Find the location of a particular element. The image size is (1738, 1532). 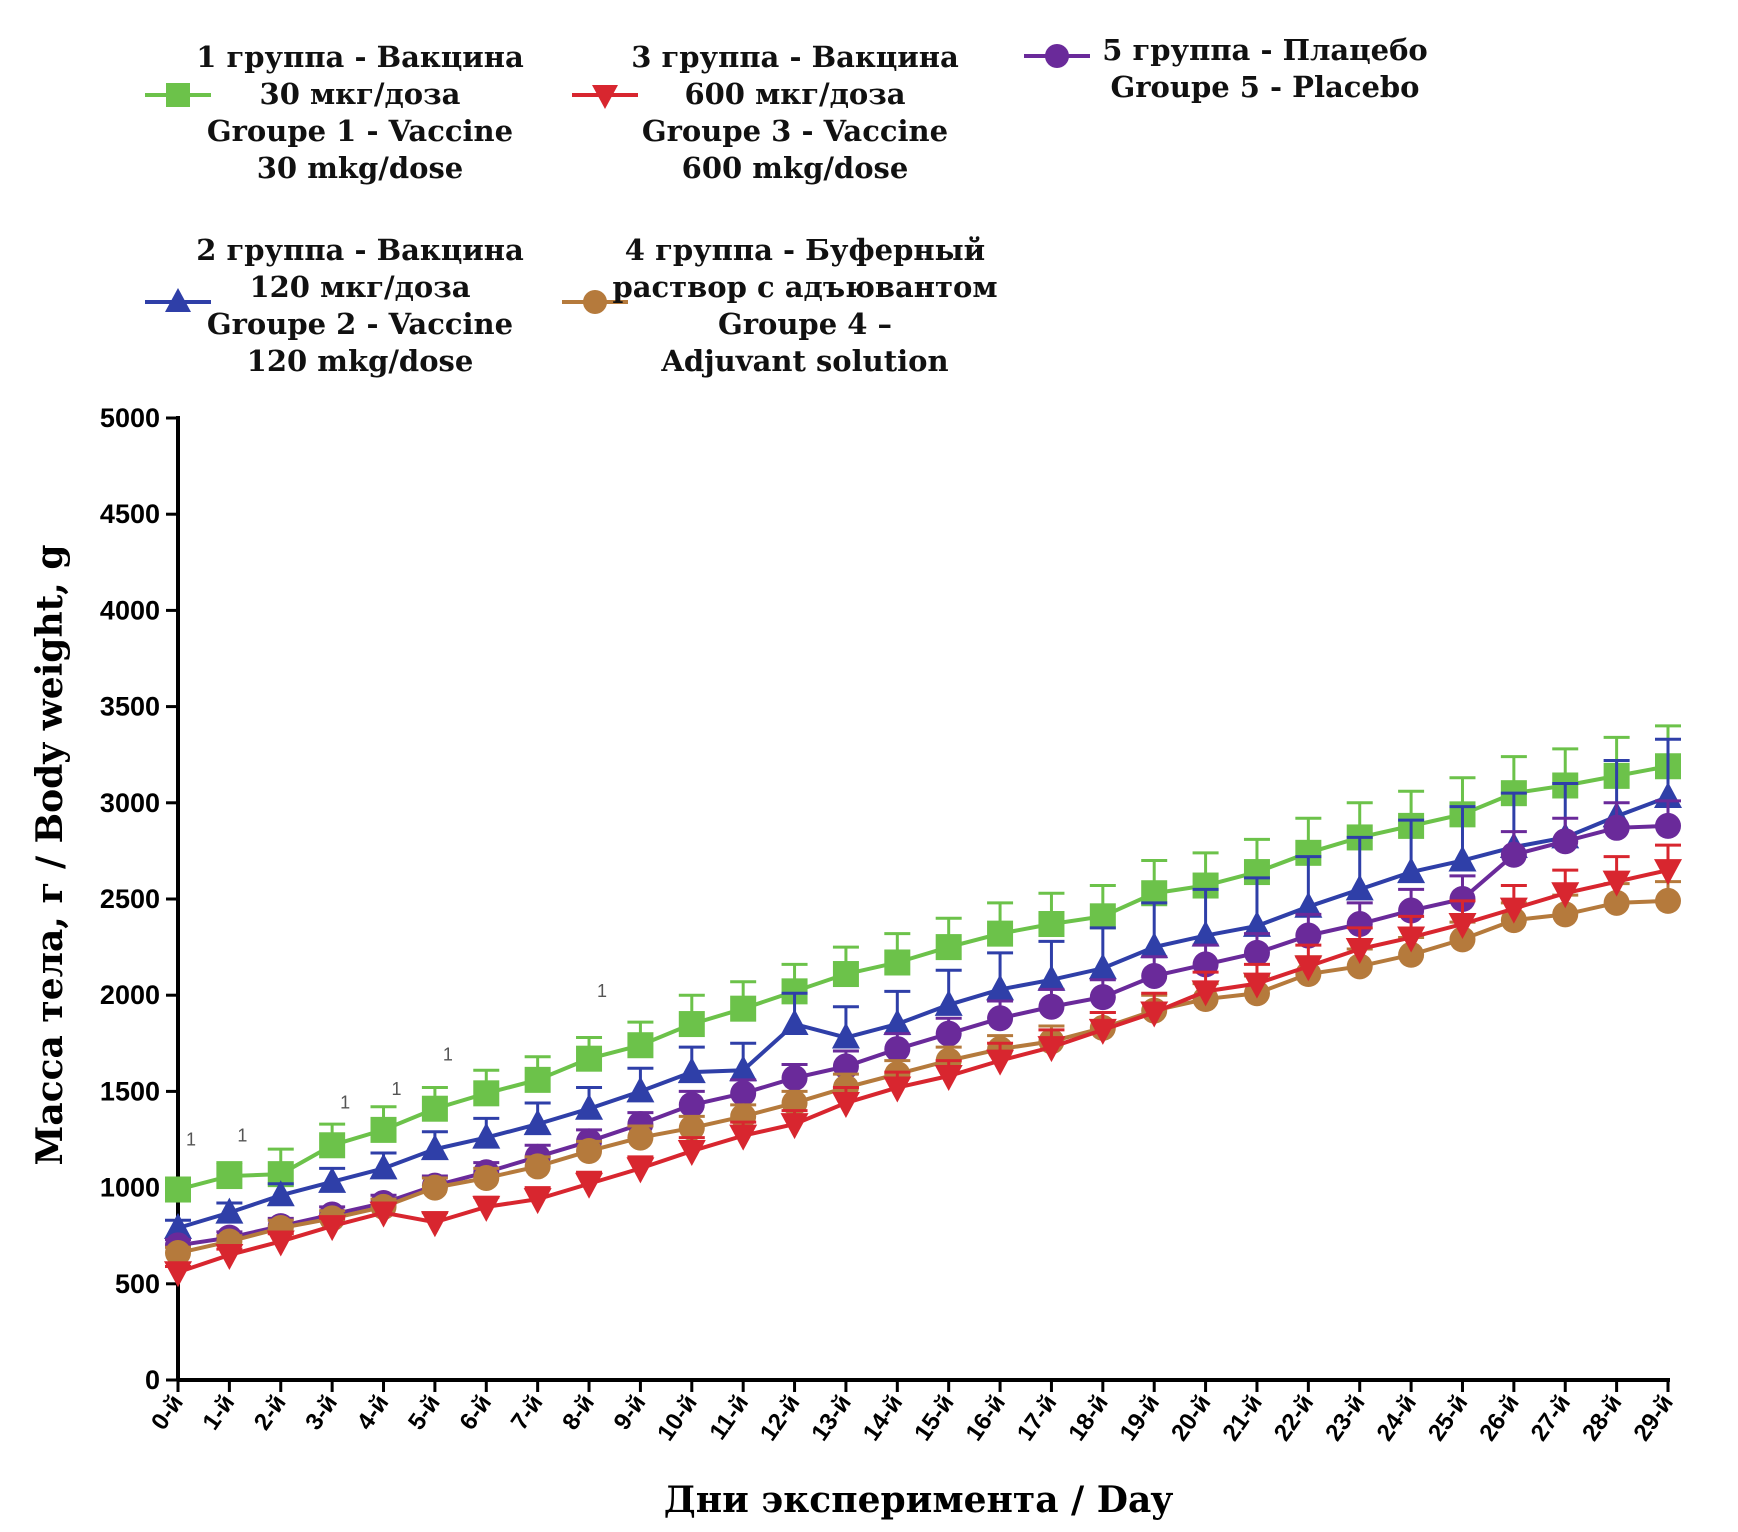

x-tick-label: 19-й is located at coordinates (1140, 1418).